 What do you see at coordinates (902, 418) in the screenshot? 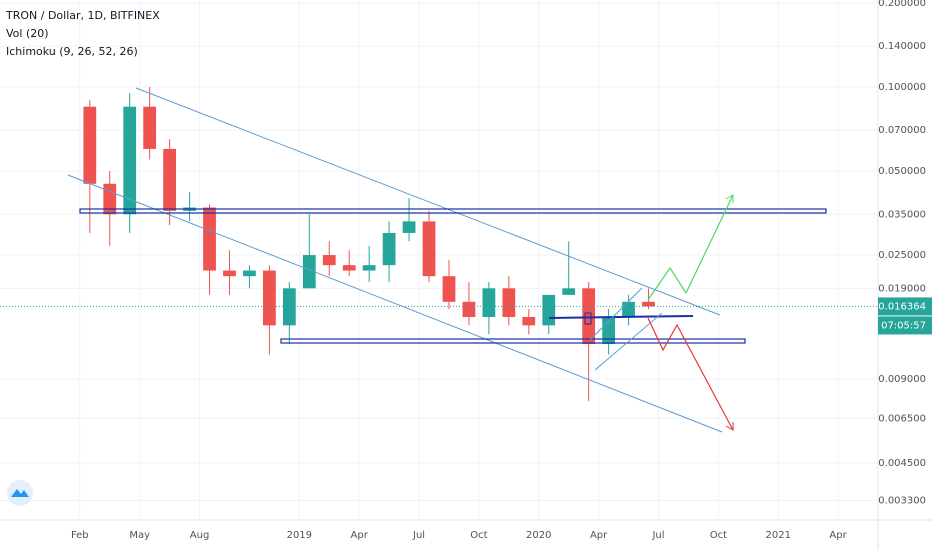
I see `y-tick-label: 0.006500` at bounding box center [902, 418].